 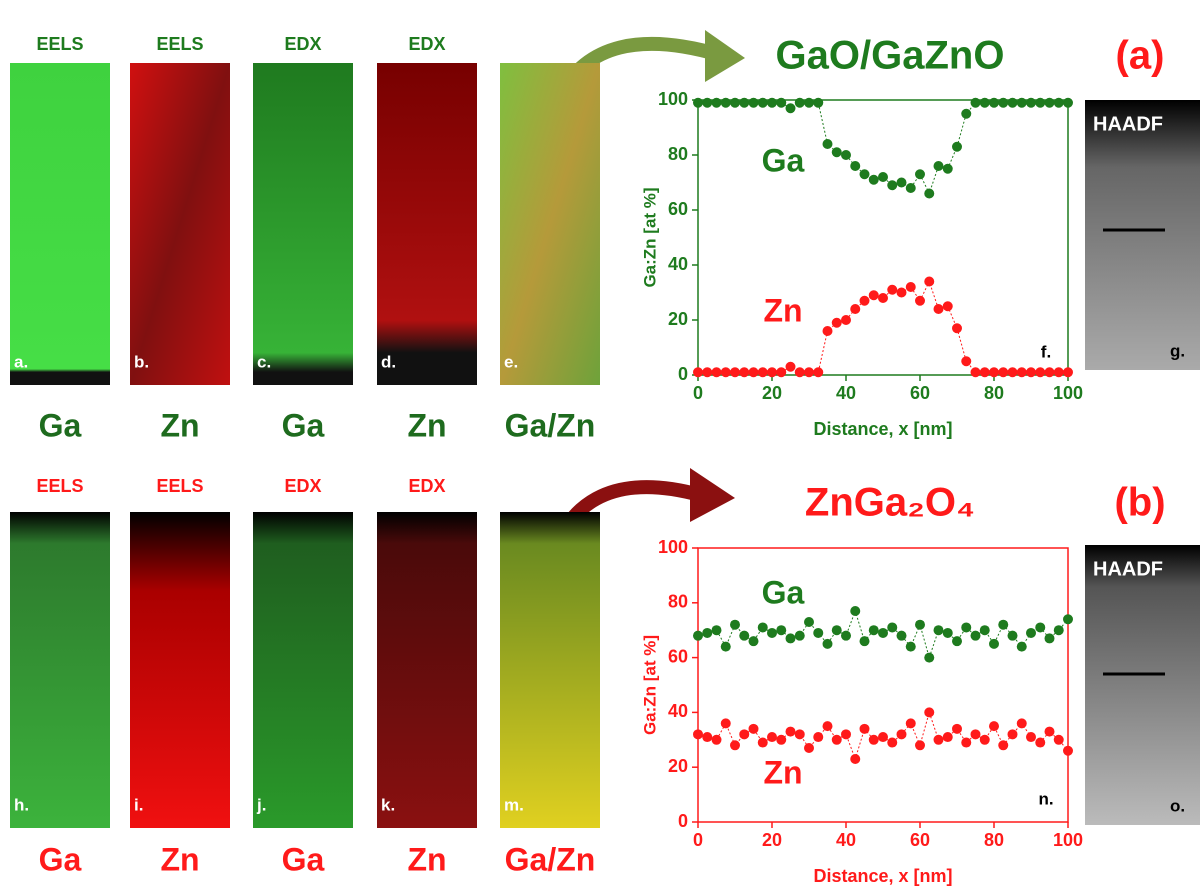 I want to click on haadf-image, so click(x=1142, y=235).